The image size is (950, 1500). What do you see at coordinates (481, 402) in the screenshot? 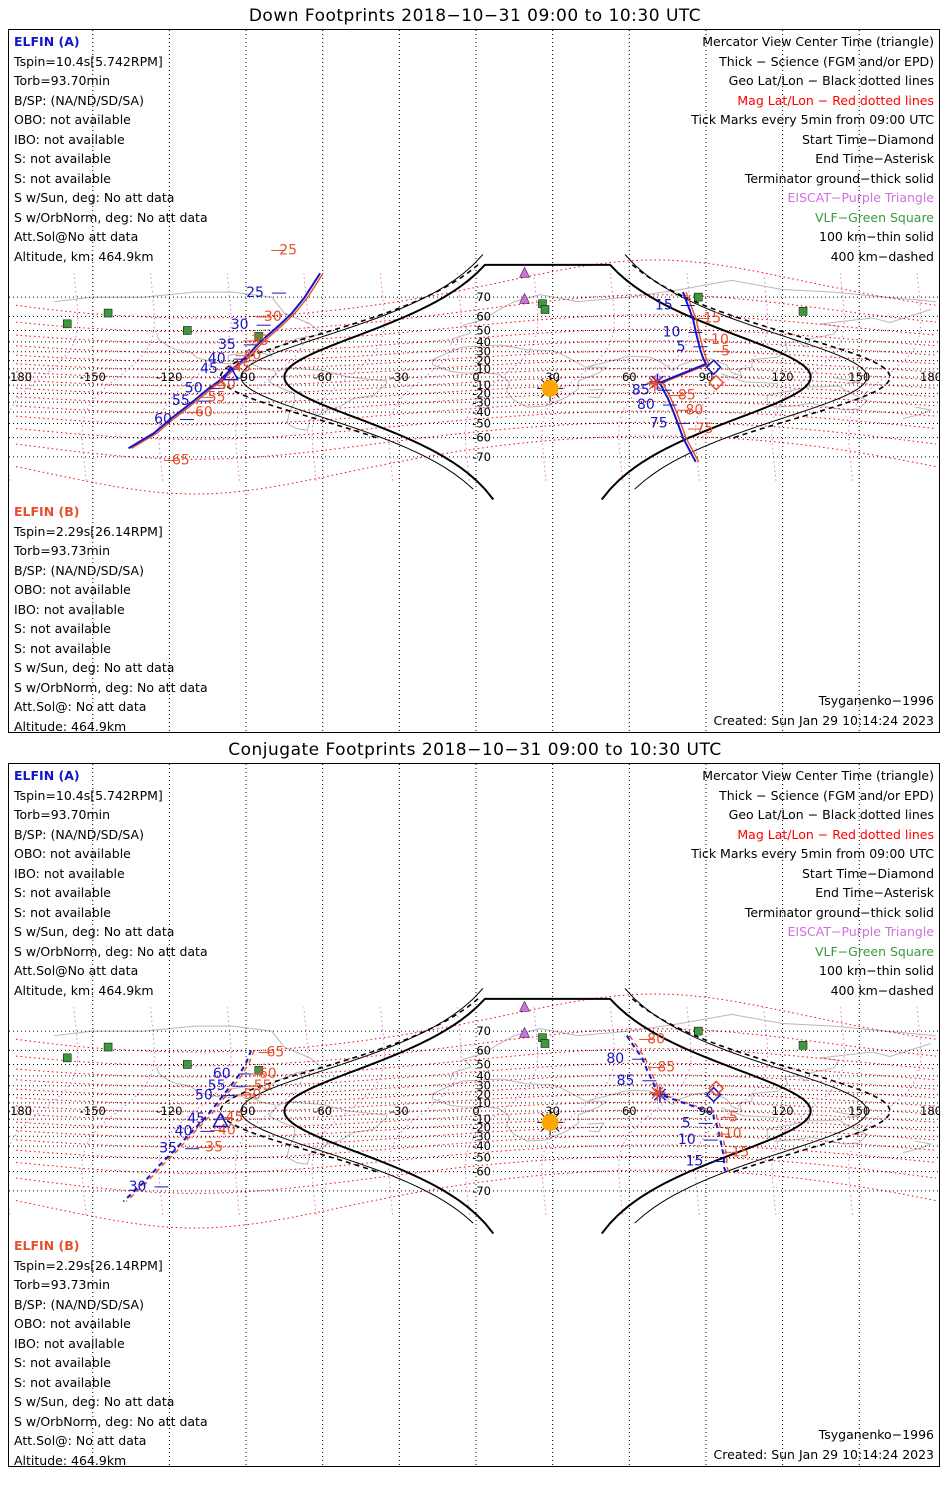
I see `lat-tick-label: -30` at bounding box center [481, 402].